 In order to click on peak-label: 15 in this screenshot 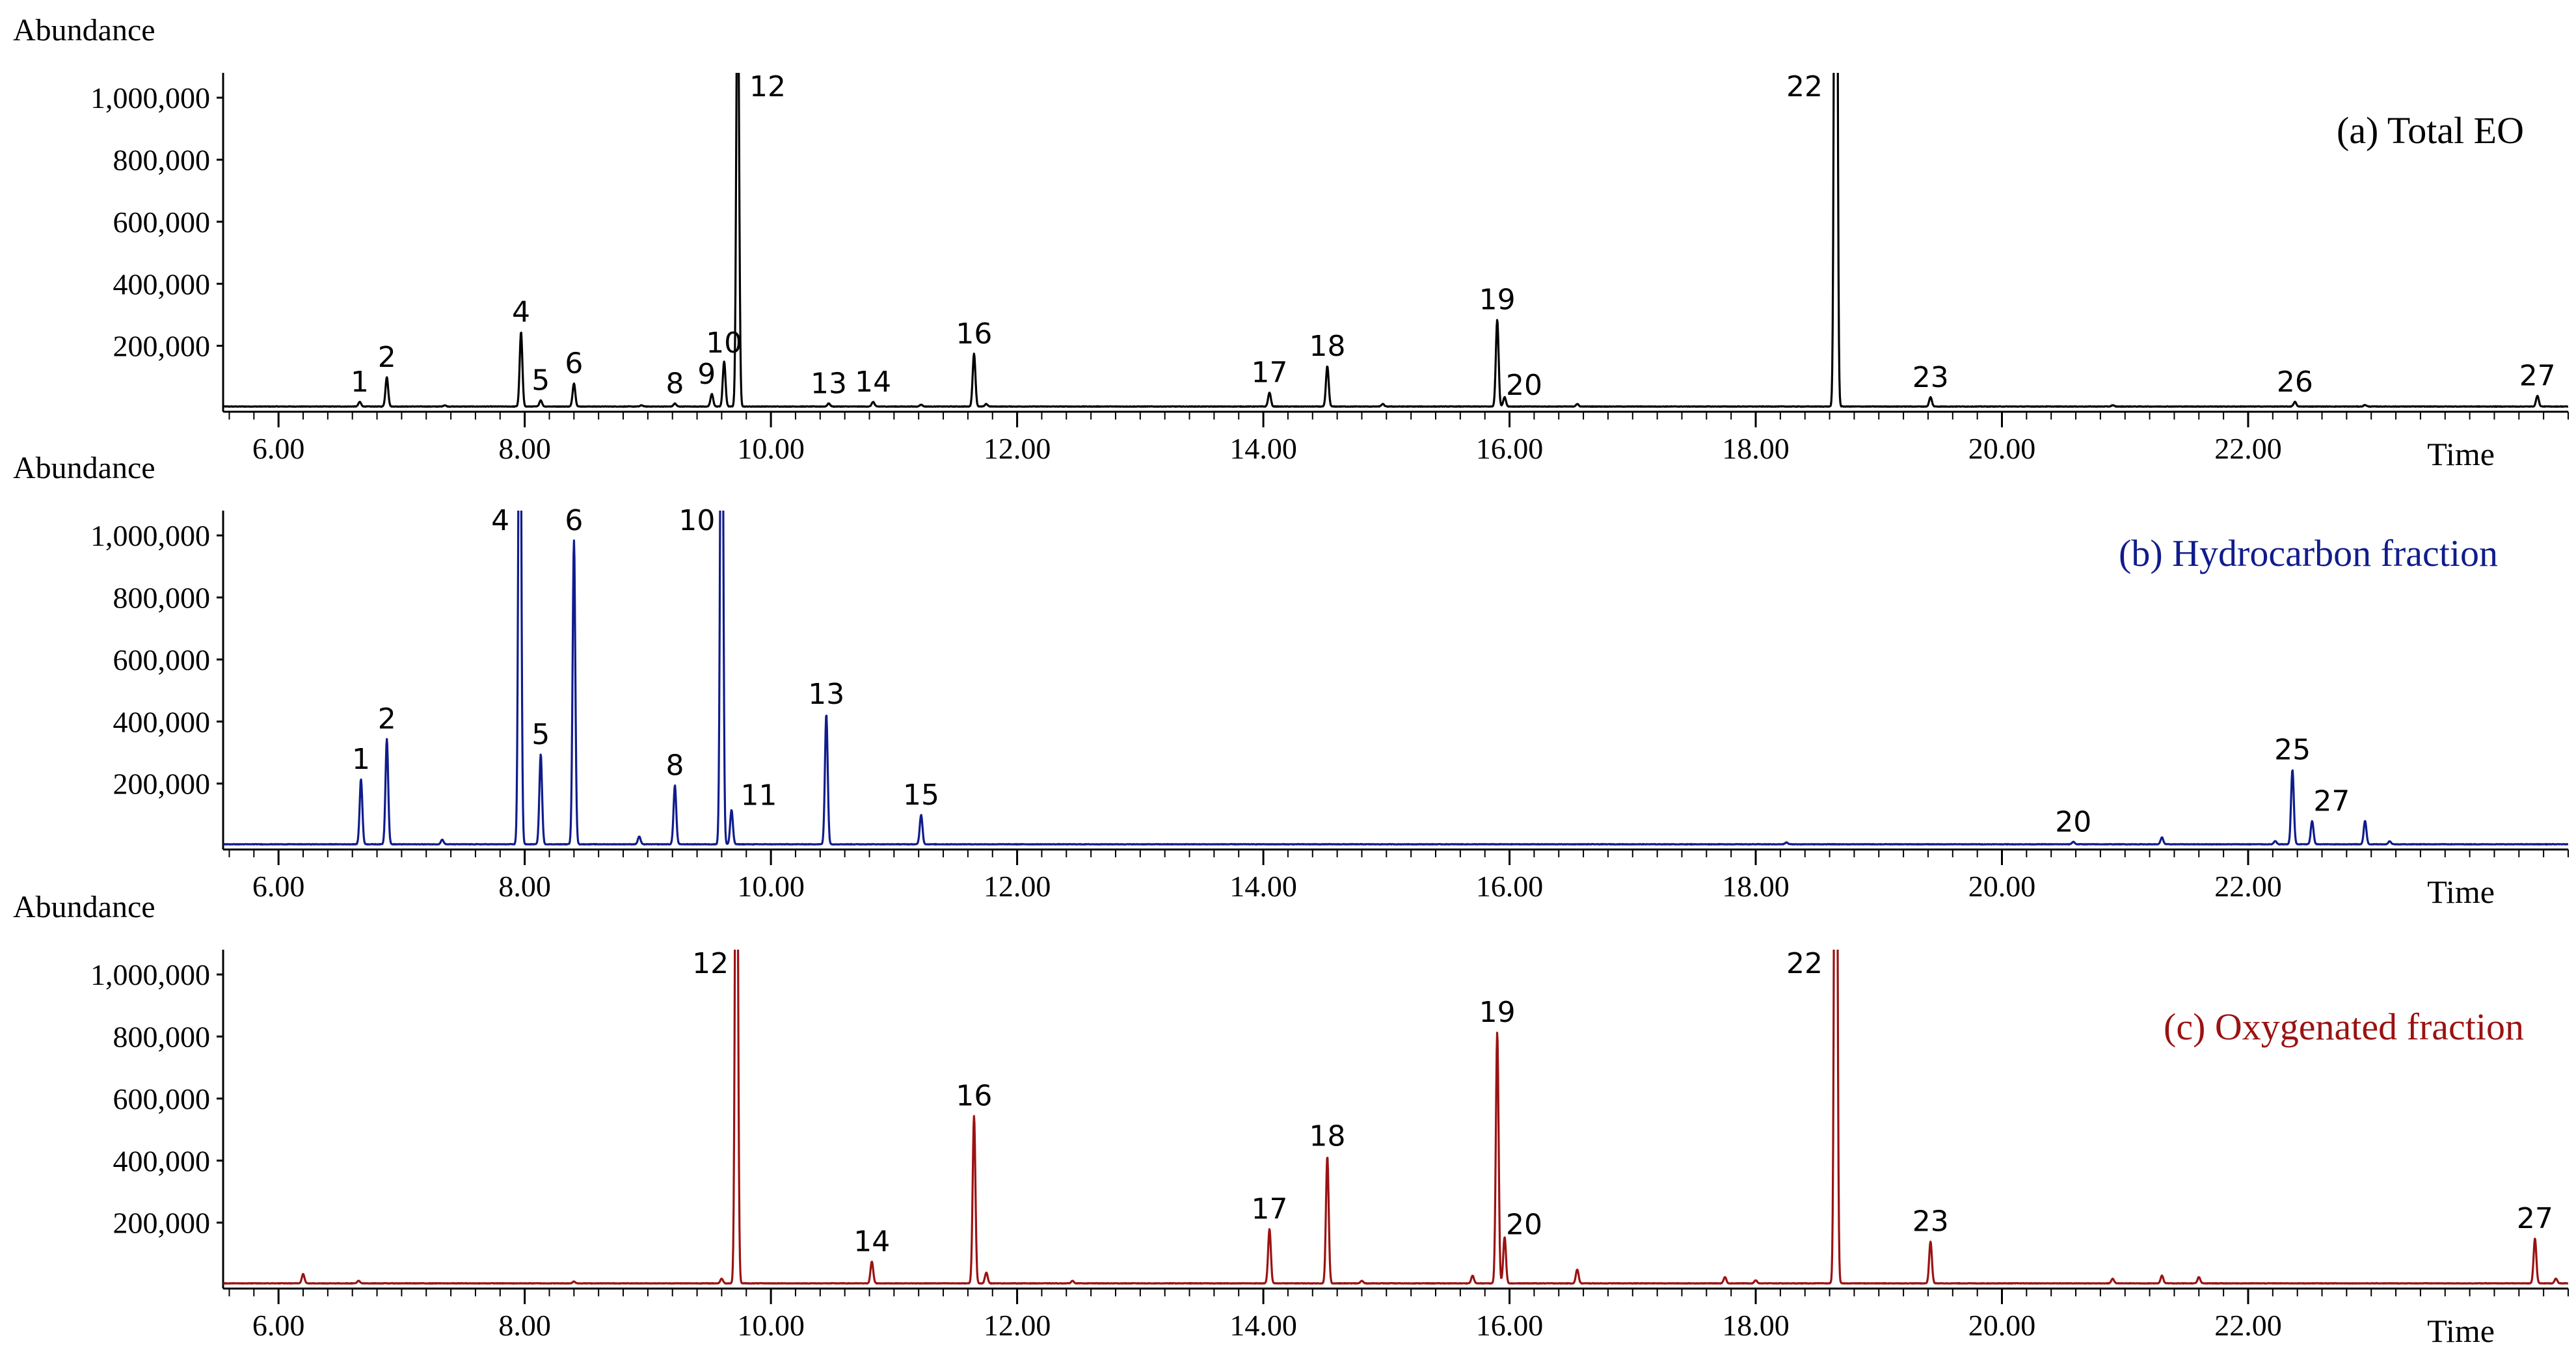, I will do `click(921, 796)`.